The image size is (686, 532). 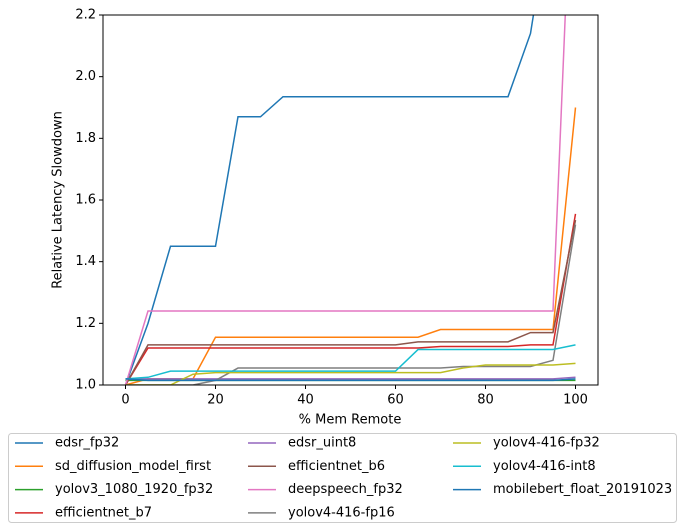 What do you see at coordinates (336, 466) in the screenshot?
I see `legend-label: efficientnet_b6` at bounding box center [336, 466].